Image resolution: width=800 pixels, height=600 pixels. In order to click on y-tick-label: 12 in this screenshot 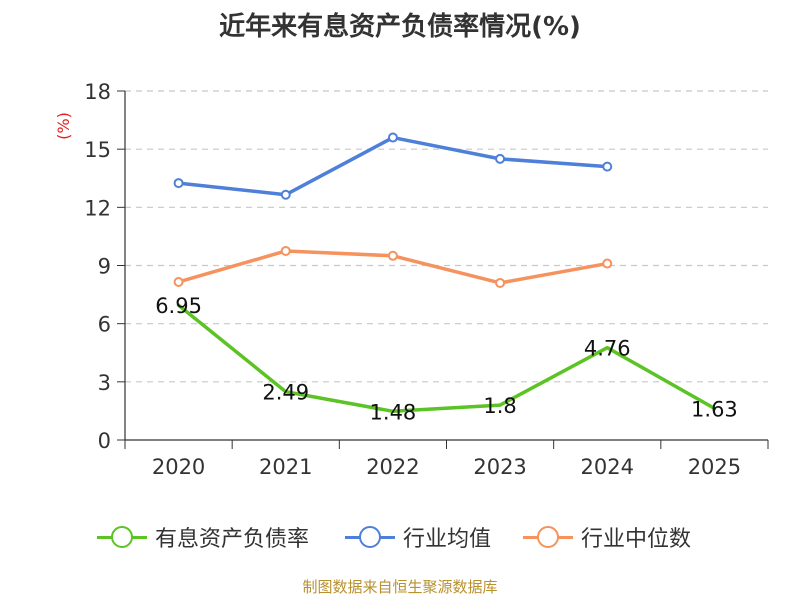, I will do `click(97, 208)`.